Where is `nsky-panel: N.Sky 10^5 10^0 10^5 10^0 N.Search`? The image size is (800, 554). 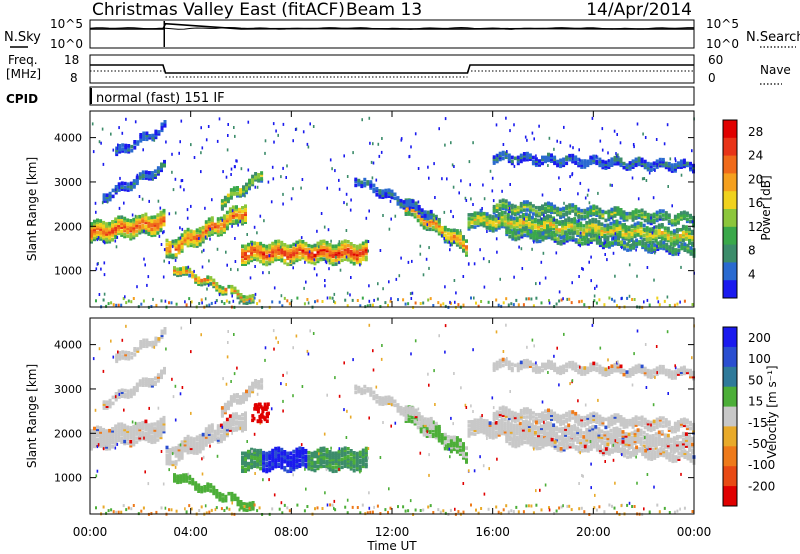
nsky-panel: N.Sky 10^5 10^0 10^5 10^0 N.Search is located at coordinates (402, 34).